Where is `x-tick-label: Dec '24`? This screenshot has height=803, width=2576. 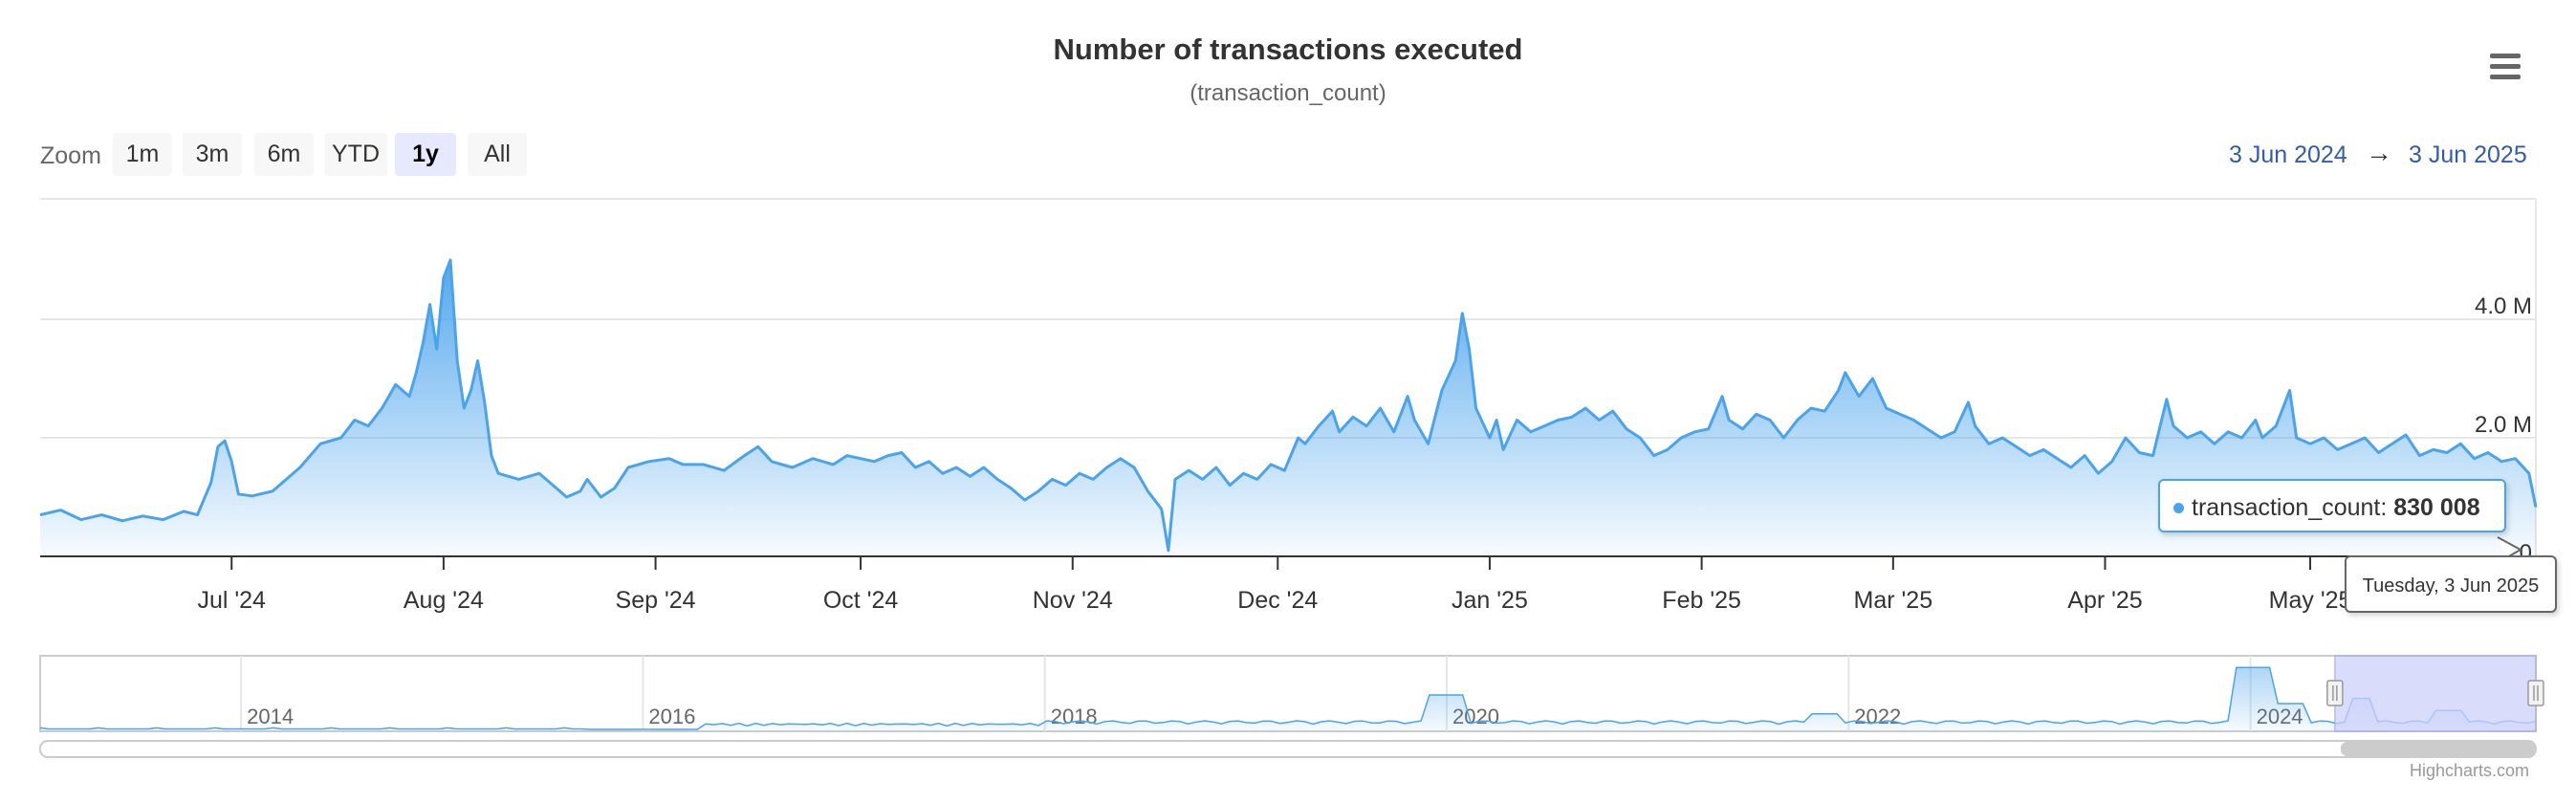
x-tick-label: Dec '24 is located at coordinates (1277, 600).